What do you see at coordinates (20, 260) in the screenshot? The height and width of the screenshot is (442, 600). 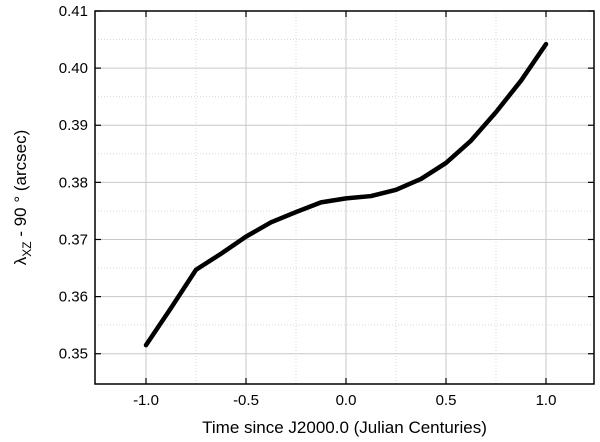 I see `y-axis-label-main: λ` at bounding box center [20, 260].